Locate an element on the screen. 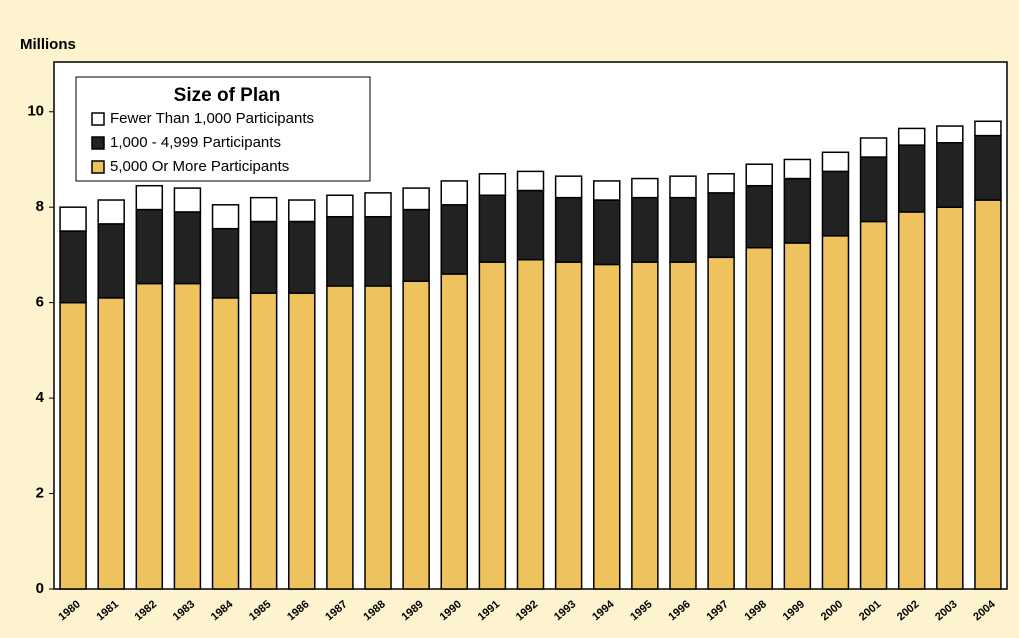 The image size is (1019, 638). x-tick-label: 2003 is located at coordinates (946, 610).